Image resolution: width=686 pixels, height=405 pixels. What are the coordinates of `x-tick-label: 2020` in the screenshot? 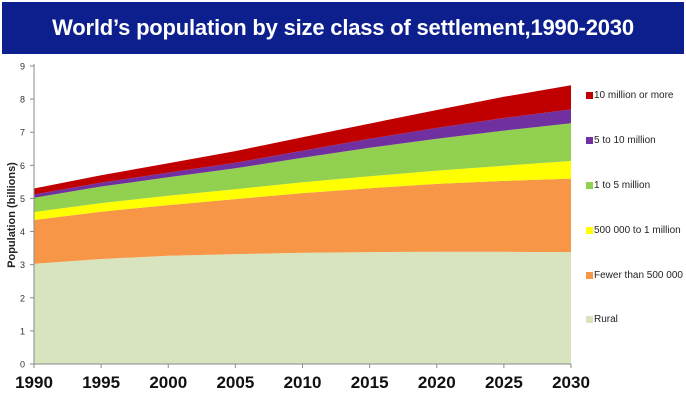 It's located at (437, 382).